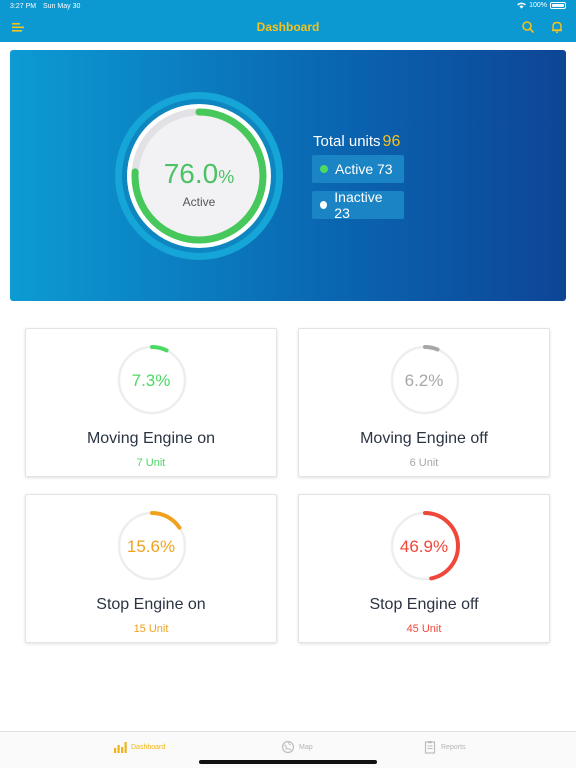  I want to click on active-units-badge: Active 73, so click(358, 169).